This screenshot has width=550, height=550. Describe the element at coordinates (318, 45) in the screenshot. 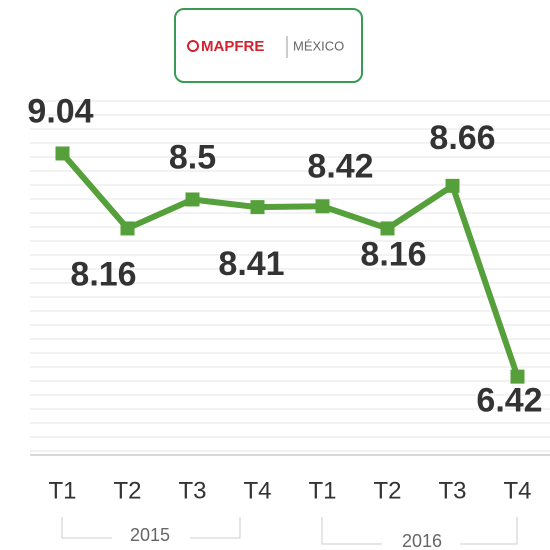

I see `logo-country: MÉXICO` at that location.